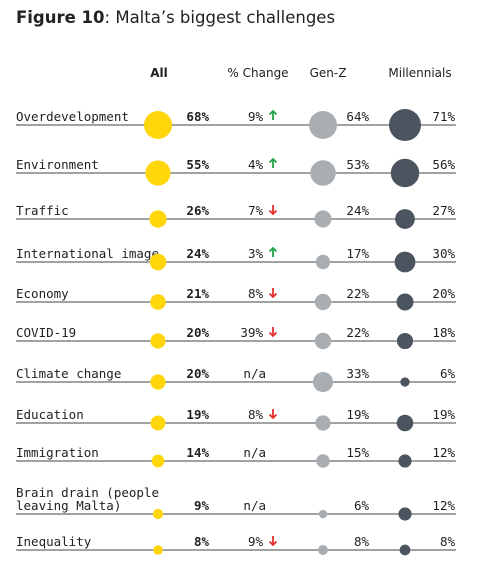 The width and height of the screenshot is (481, 569). Describe the element at coordinates (448, 373) in the screenshot. I see `value-millennials: 6%` at that location.